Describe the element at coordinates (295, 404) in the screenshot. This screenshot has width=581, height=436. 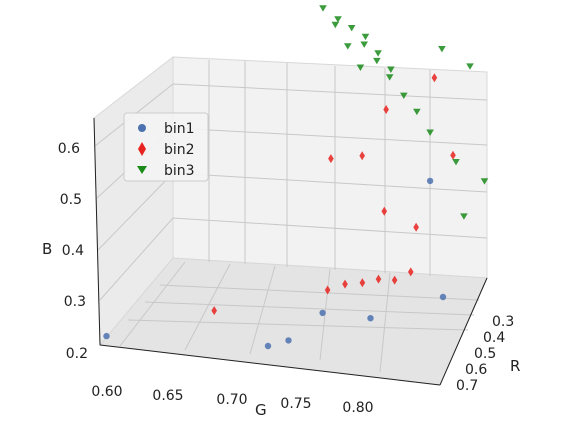
I see `g-tick-label: 0.75` at that location.